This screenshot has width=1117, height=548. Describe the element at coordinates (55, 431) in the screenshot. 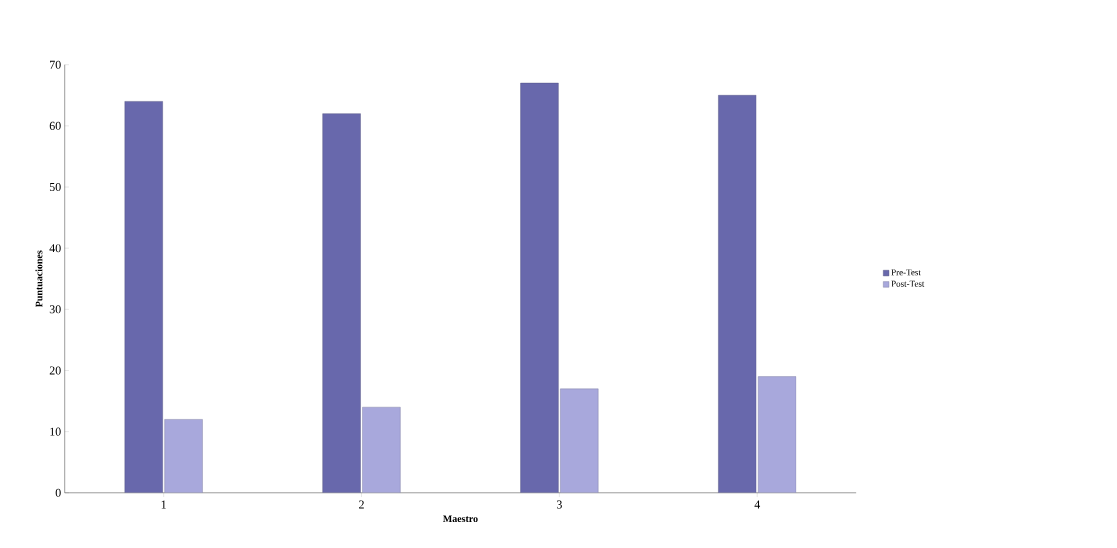

I see `y-tick-label: 10` at that location.